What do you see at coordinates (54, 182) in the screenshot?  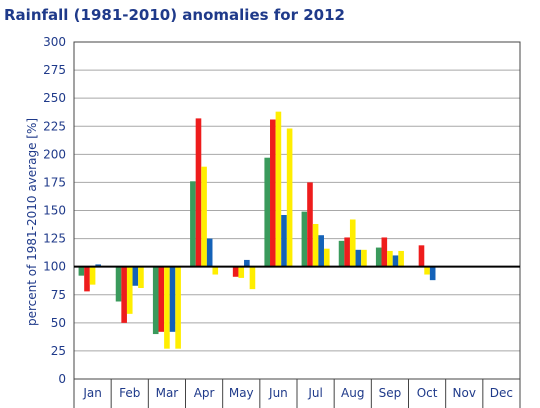 I see `y-tick-label: 175` at bounding box center [54, 182].